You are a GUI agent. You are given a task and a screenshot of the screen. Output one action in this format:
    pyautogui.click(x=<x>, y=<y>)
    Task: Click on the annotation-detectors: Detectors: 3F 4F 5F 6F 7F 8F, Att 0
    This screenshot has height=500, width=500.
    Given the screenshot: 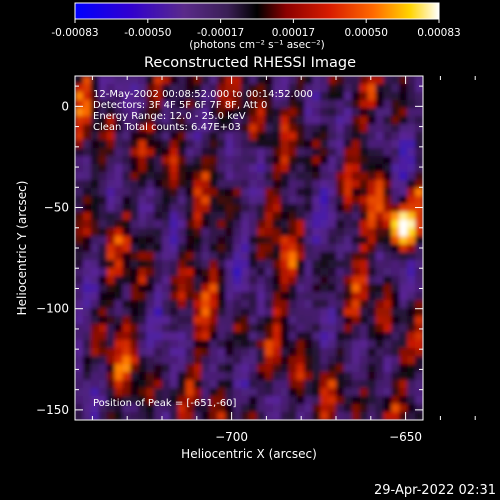 What is the action you would take?
    pyautogui.click(x=180, y=105)
    